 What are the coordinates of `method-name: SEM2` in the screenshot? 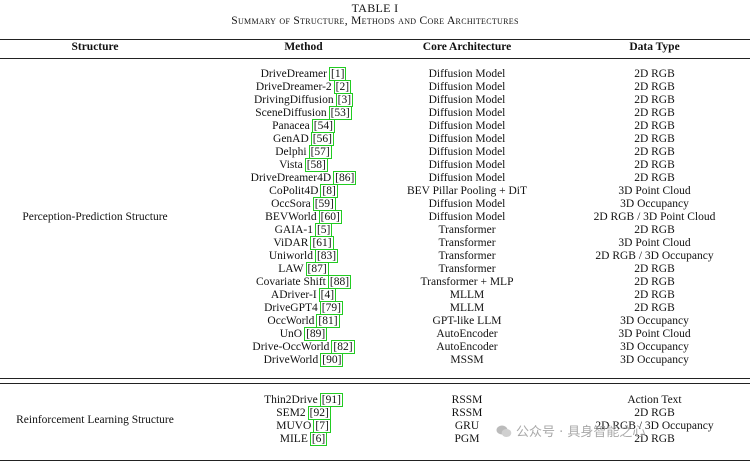 It's located at (291, 413).